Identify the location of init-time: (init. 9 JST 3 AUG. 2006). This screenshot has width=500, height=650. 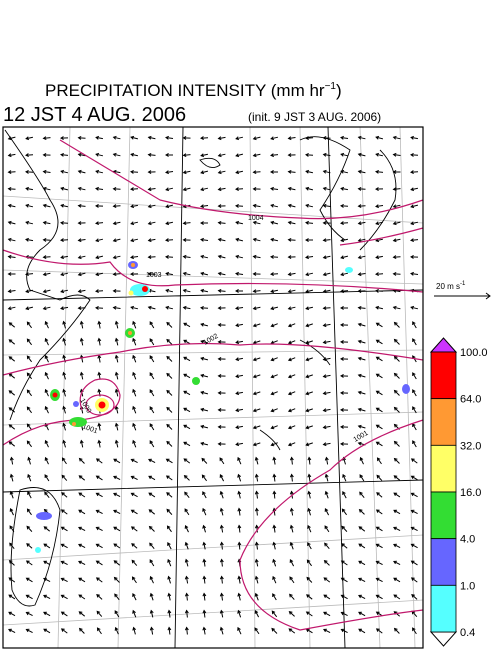
(314, 117).